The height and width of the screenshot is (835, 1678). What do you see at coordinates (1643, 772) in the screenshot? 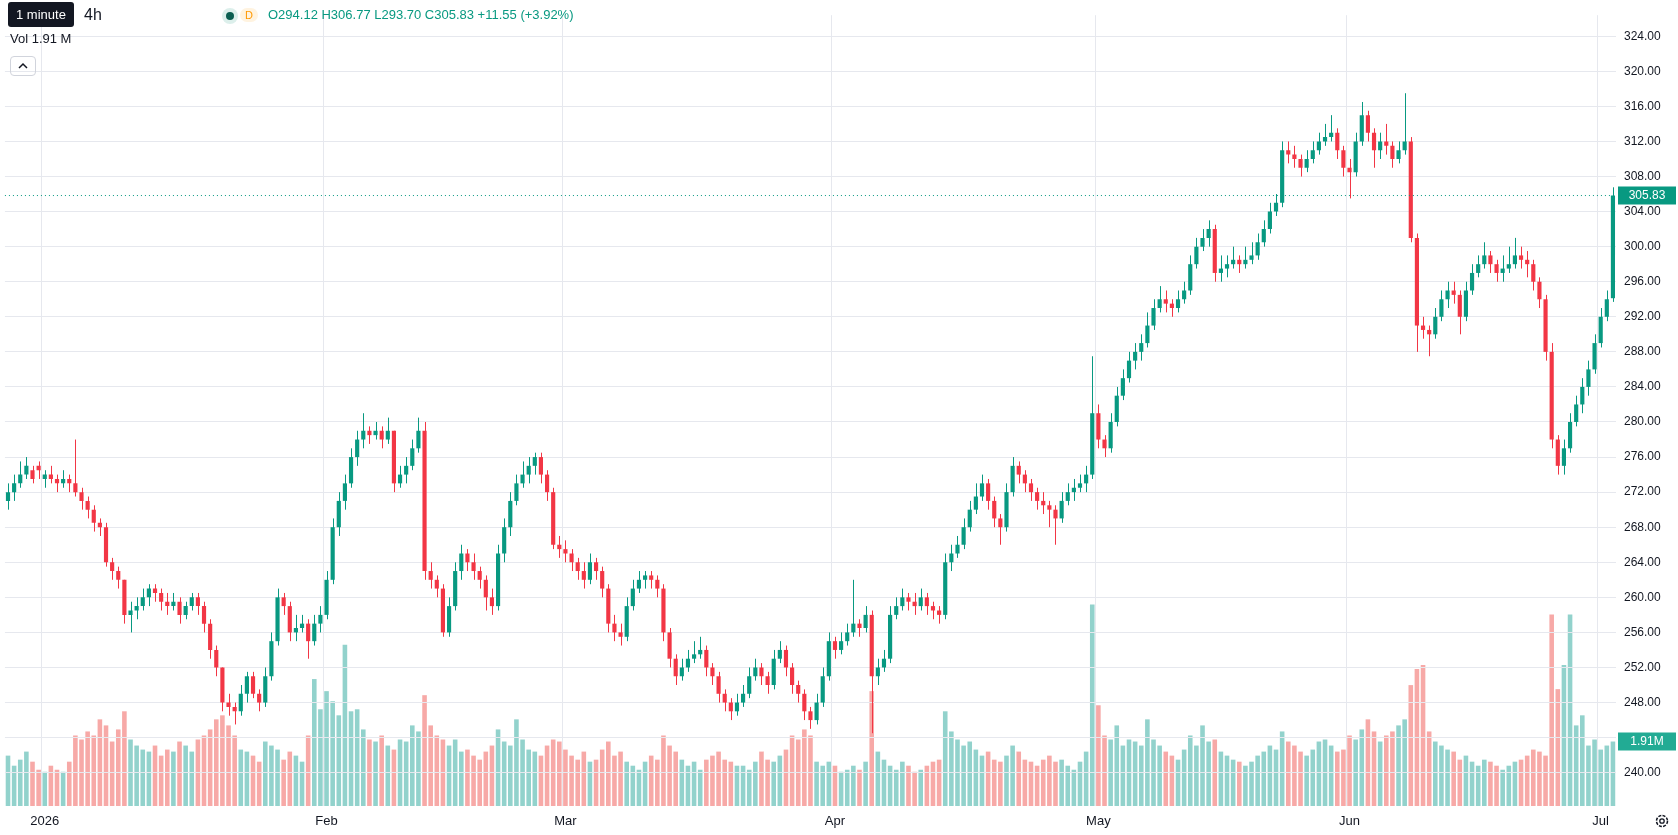
I see `y-tick-label: 240.00` at bounding box center [1643, 772].